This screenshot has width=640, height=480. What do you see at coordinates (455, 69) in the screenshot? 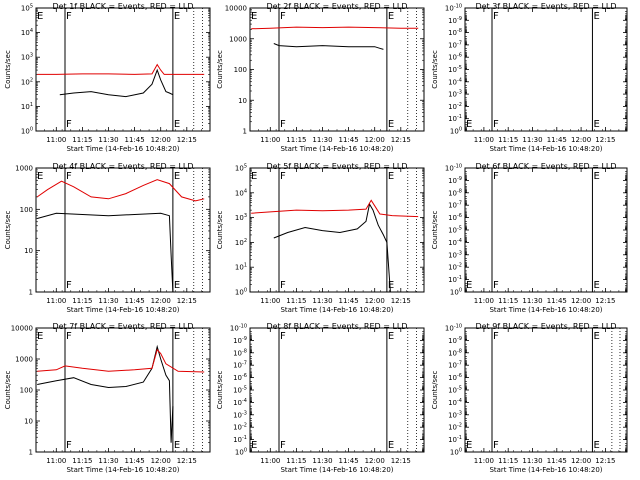
I see `y-tick-label: 10⁻⁵` at bounding box center [455, 69].